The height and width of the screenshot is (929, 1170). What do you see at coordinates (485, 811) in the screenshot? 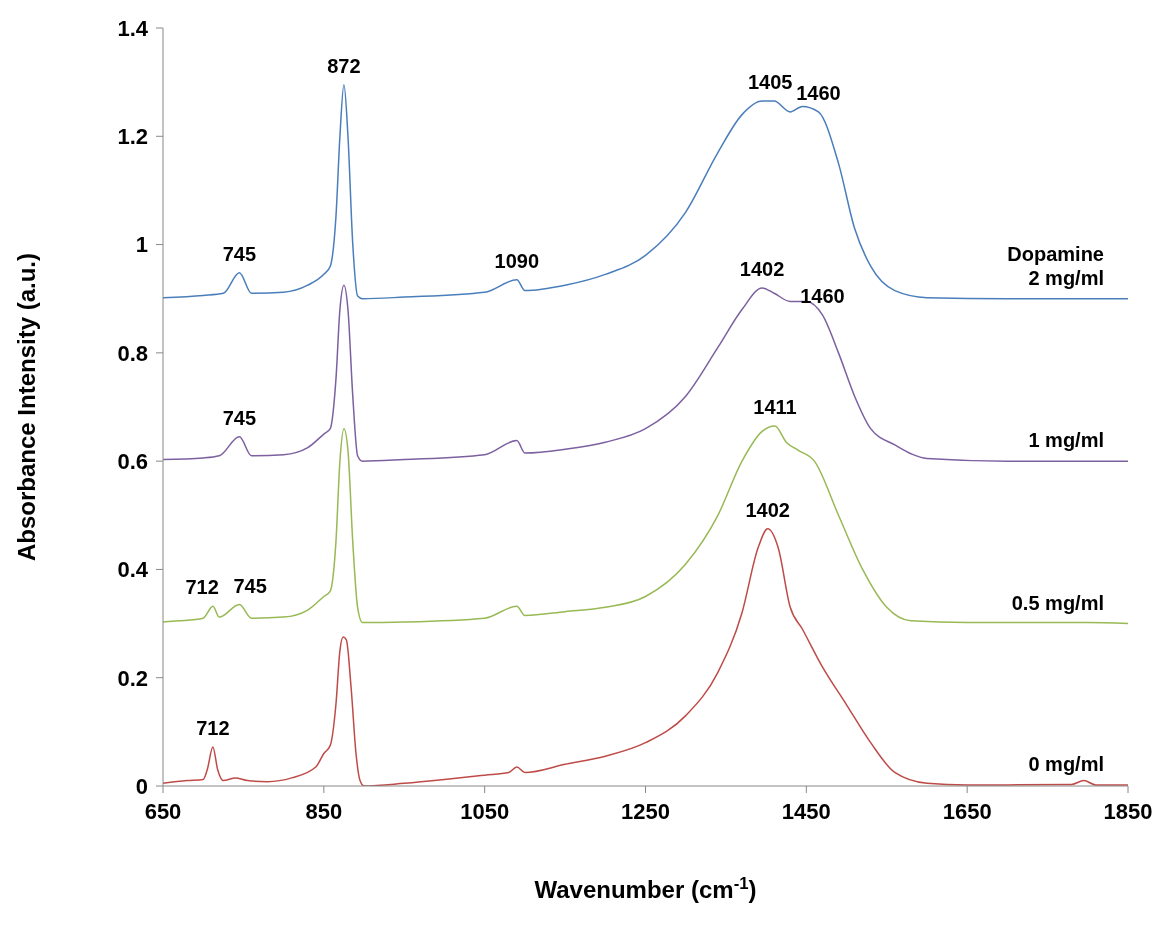
I see `x-tick-label: 1050` at bounding box center [485, 811].